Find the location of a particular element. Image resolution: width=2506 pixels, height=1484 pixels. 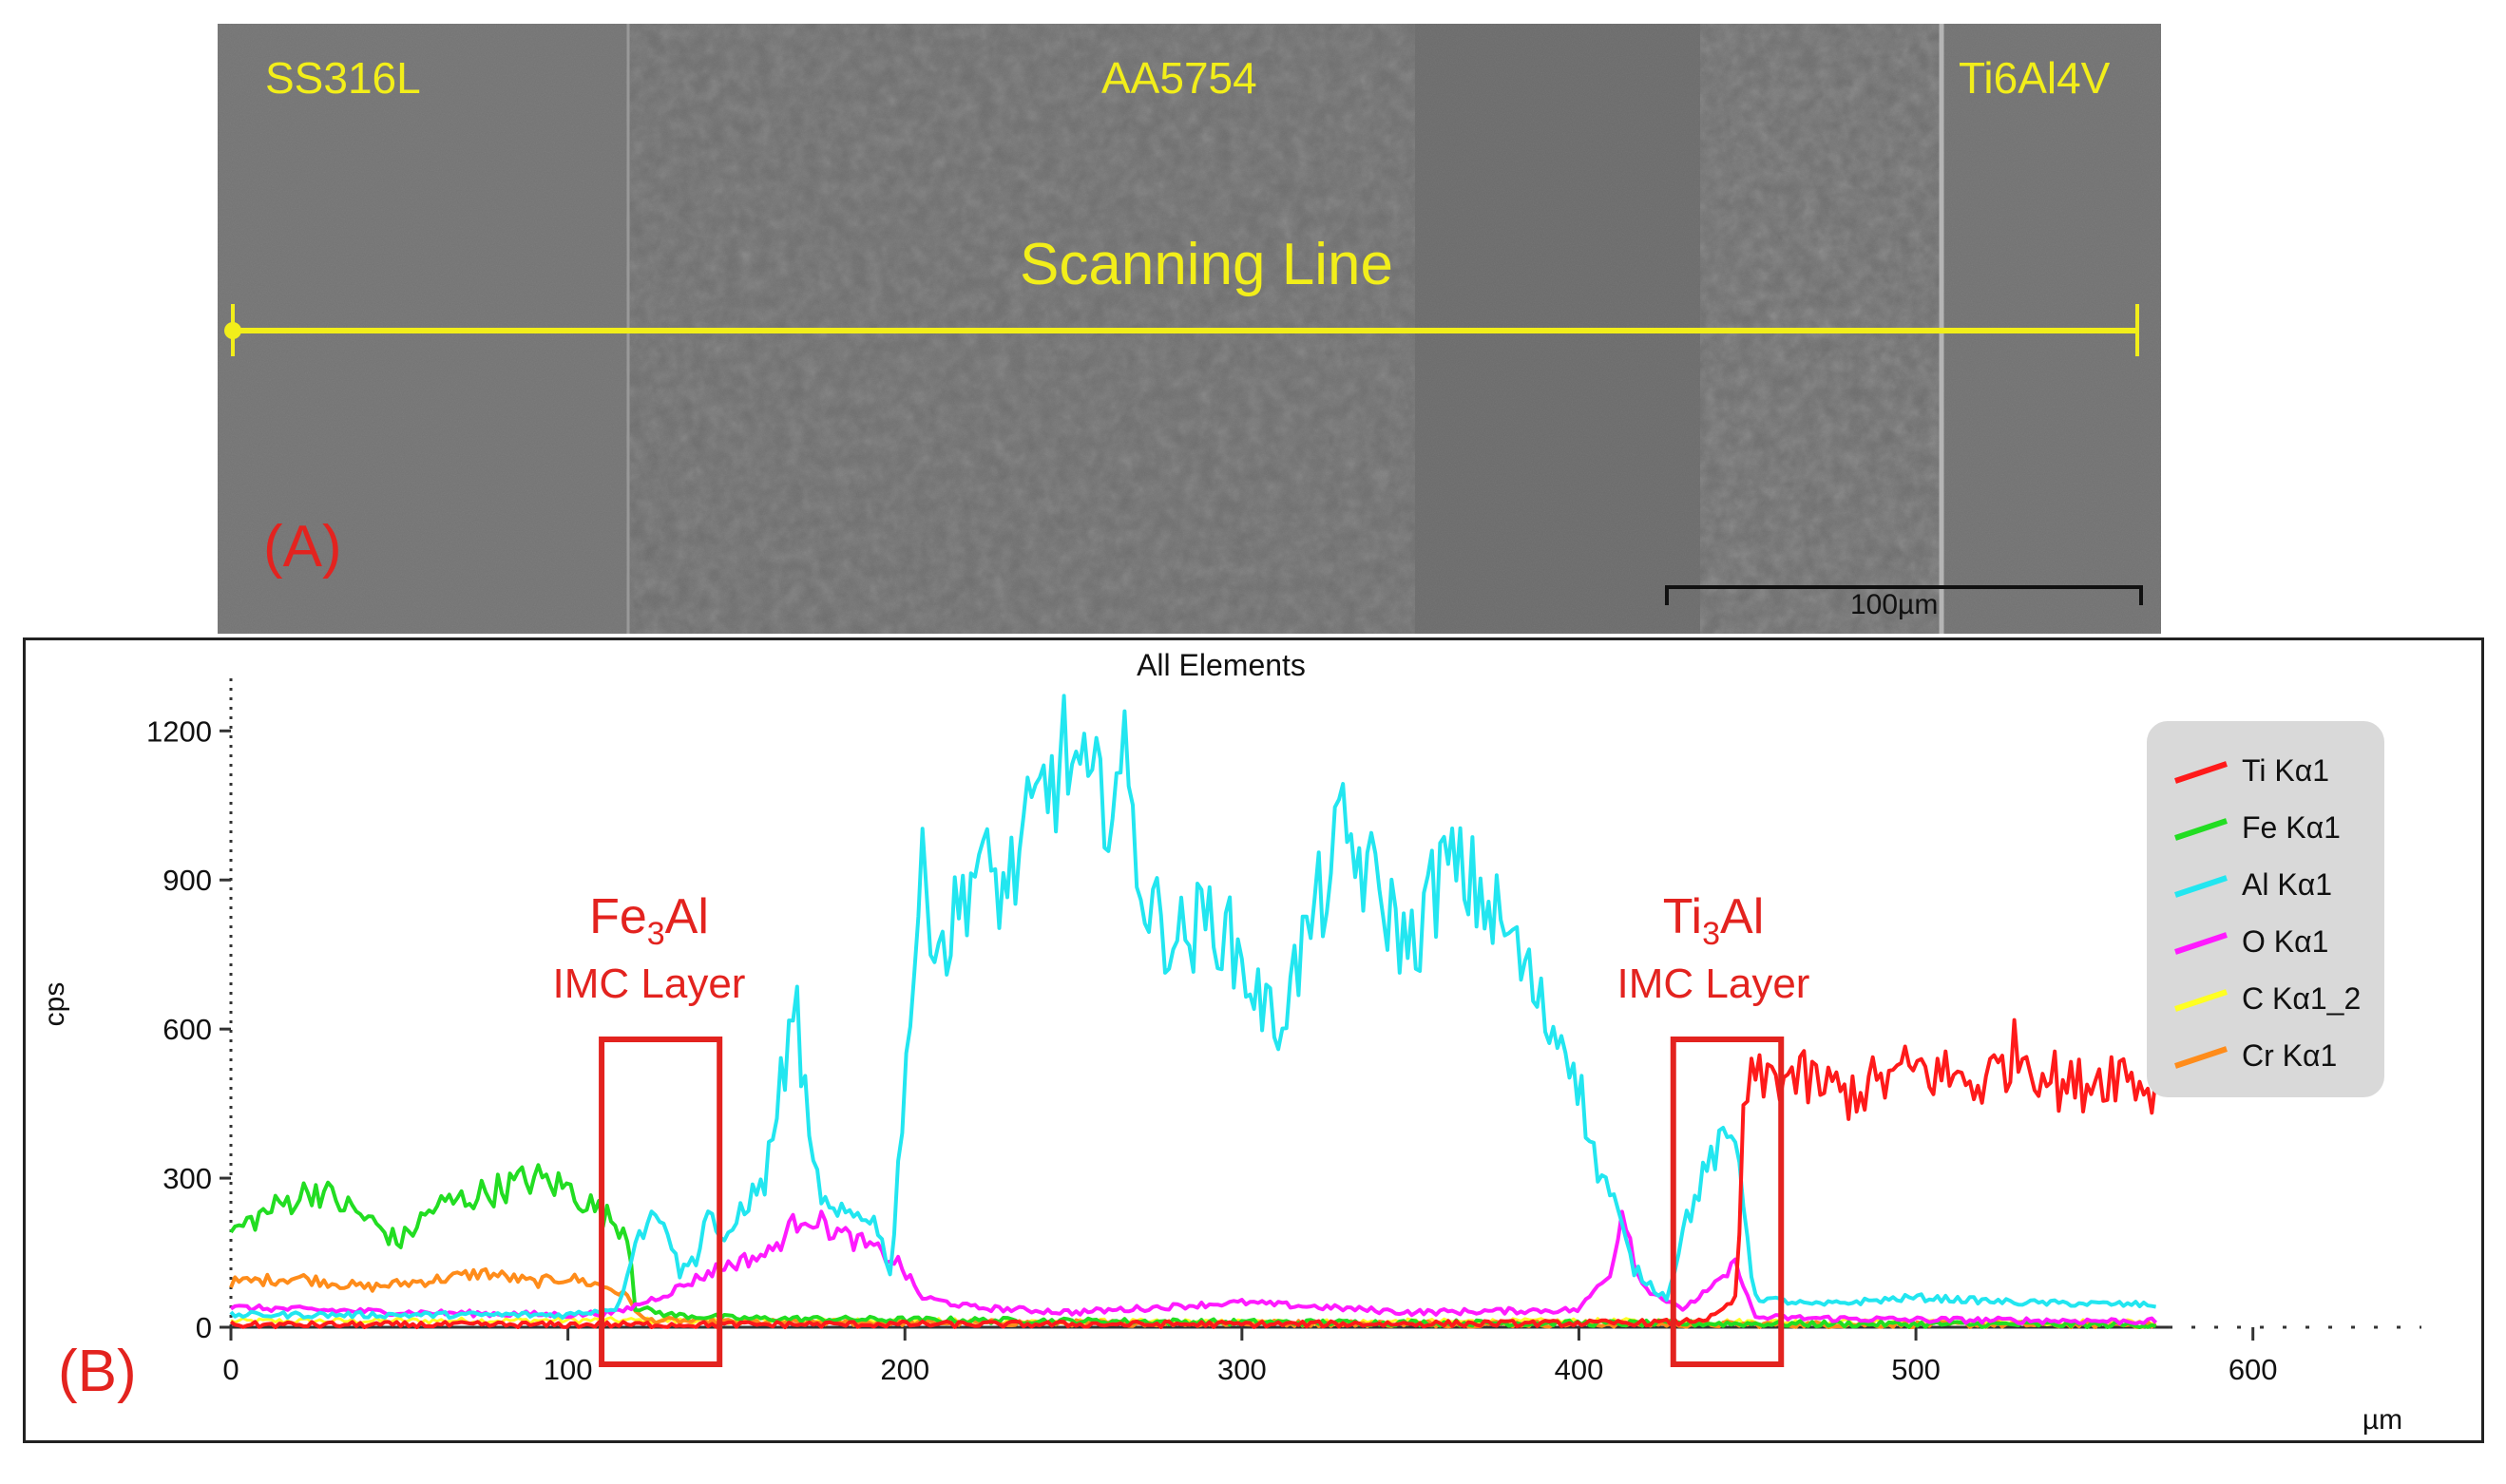

legend-swatch-ti is located at coordinates (2201, 772).